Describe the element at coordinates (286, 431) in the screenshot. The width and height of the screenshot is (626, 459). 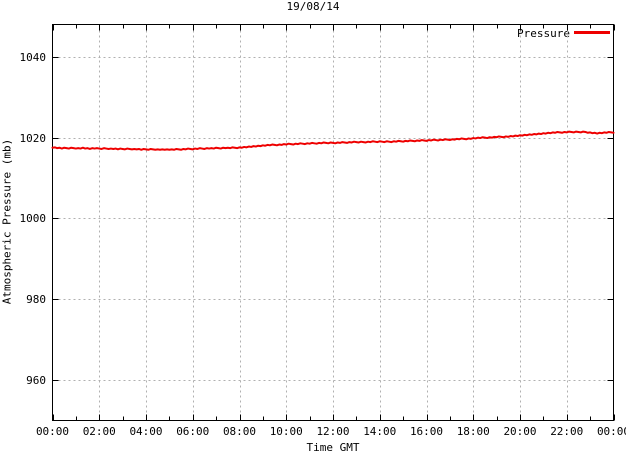
I see `x-tick-label: 10:00` at that location.